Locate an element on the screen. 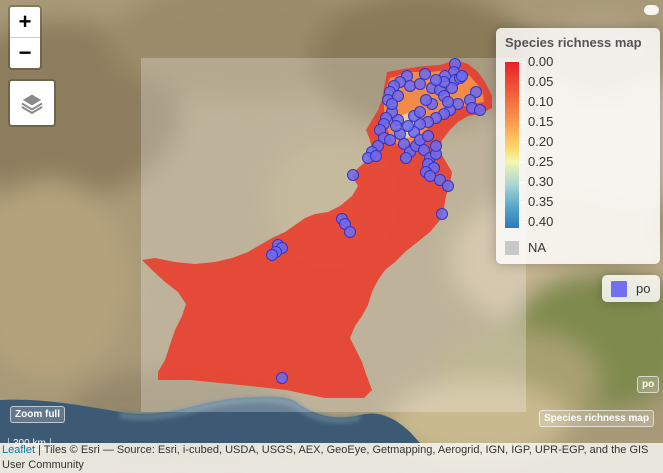 Image resolution: width=663 pixels, height=473 pixels. legend-tick-label: 0.25 is located at coordinates (541, 161).